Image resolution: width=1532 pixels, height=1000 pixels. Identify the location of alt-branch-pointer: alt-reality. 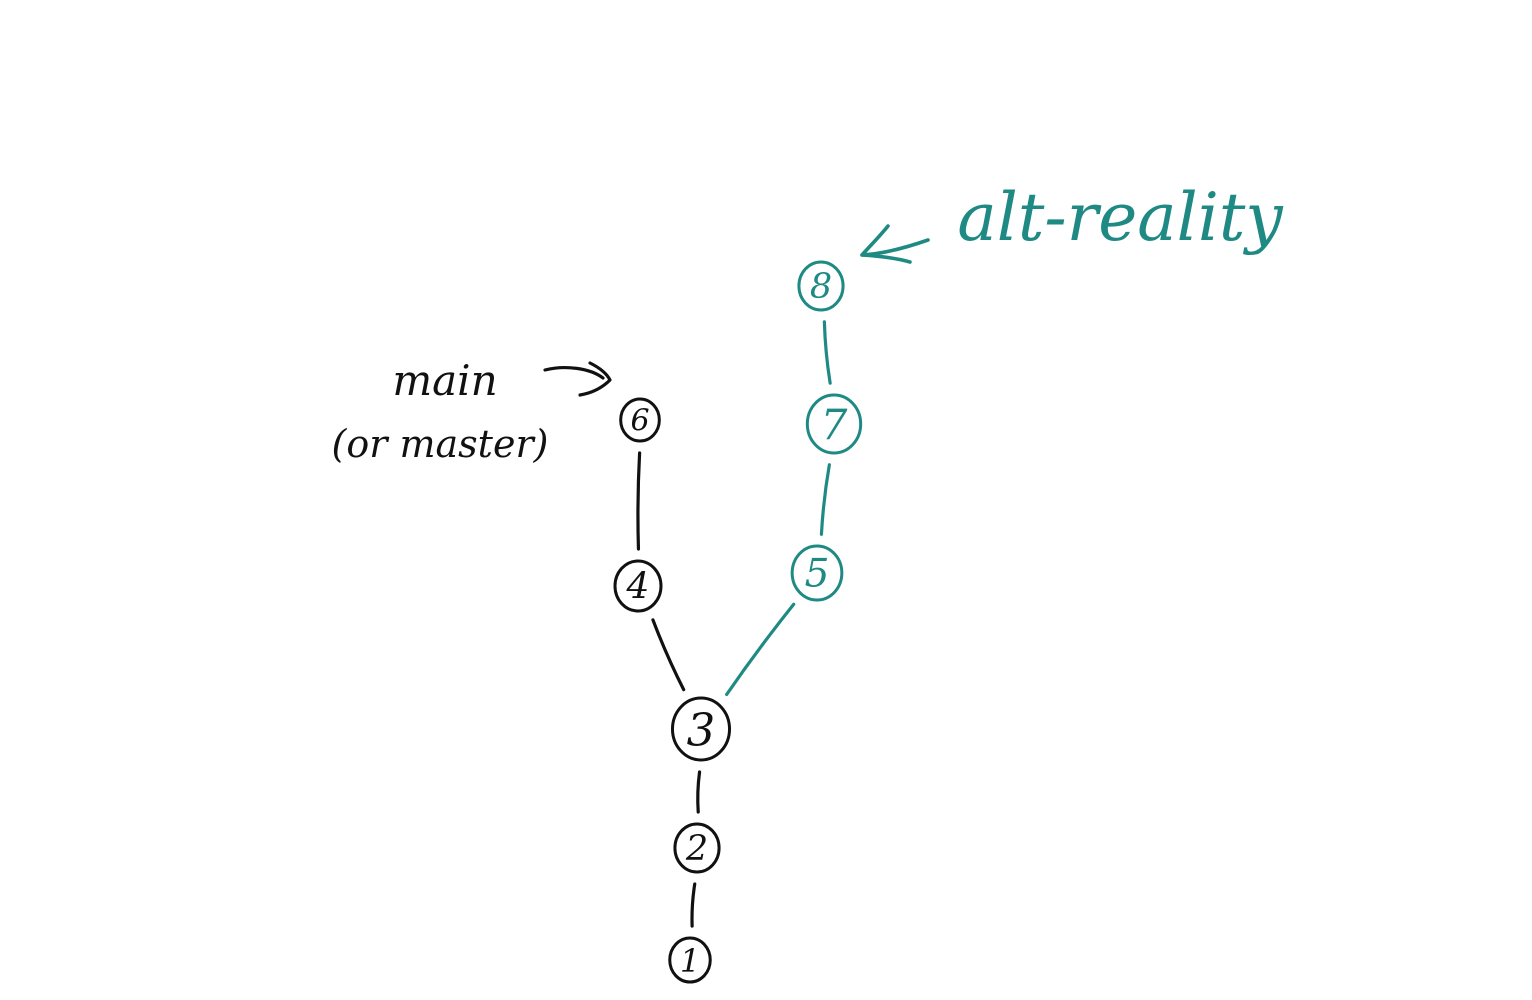
(1072, 220).